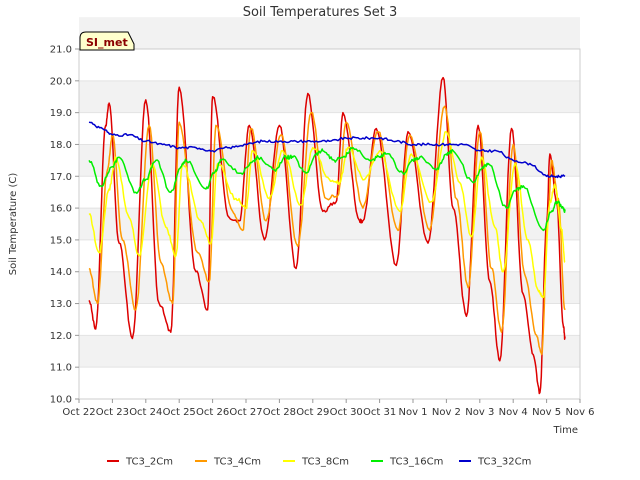 The height and width of the screenshot is (480, 640). What do you see at coordinates (327, 189) in the screenshot?
I see `series-line-tc3_16cm` at bounding box center [327, 189].